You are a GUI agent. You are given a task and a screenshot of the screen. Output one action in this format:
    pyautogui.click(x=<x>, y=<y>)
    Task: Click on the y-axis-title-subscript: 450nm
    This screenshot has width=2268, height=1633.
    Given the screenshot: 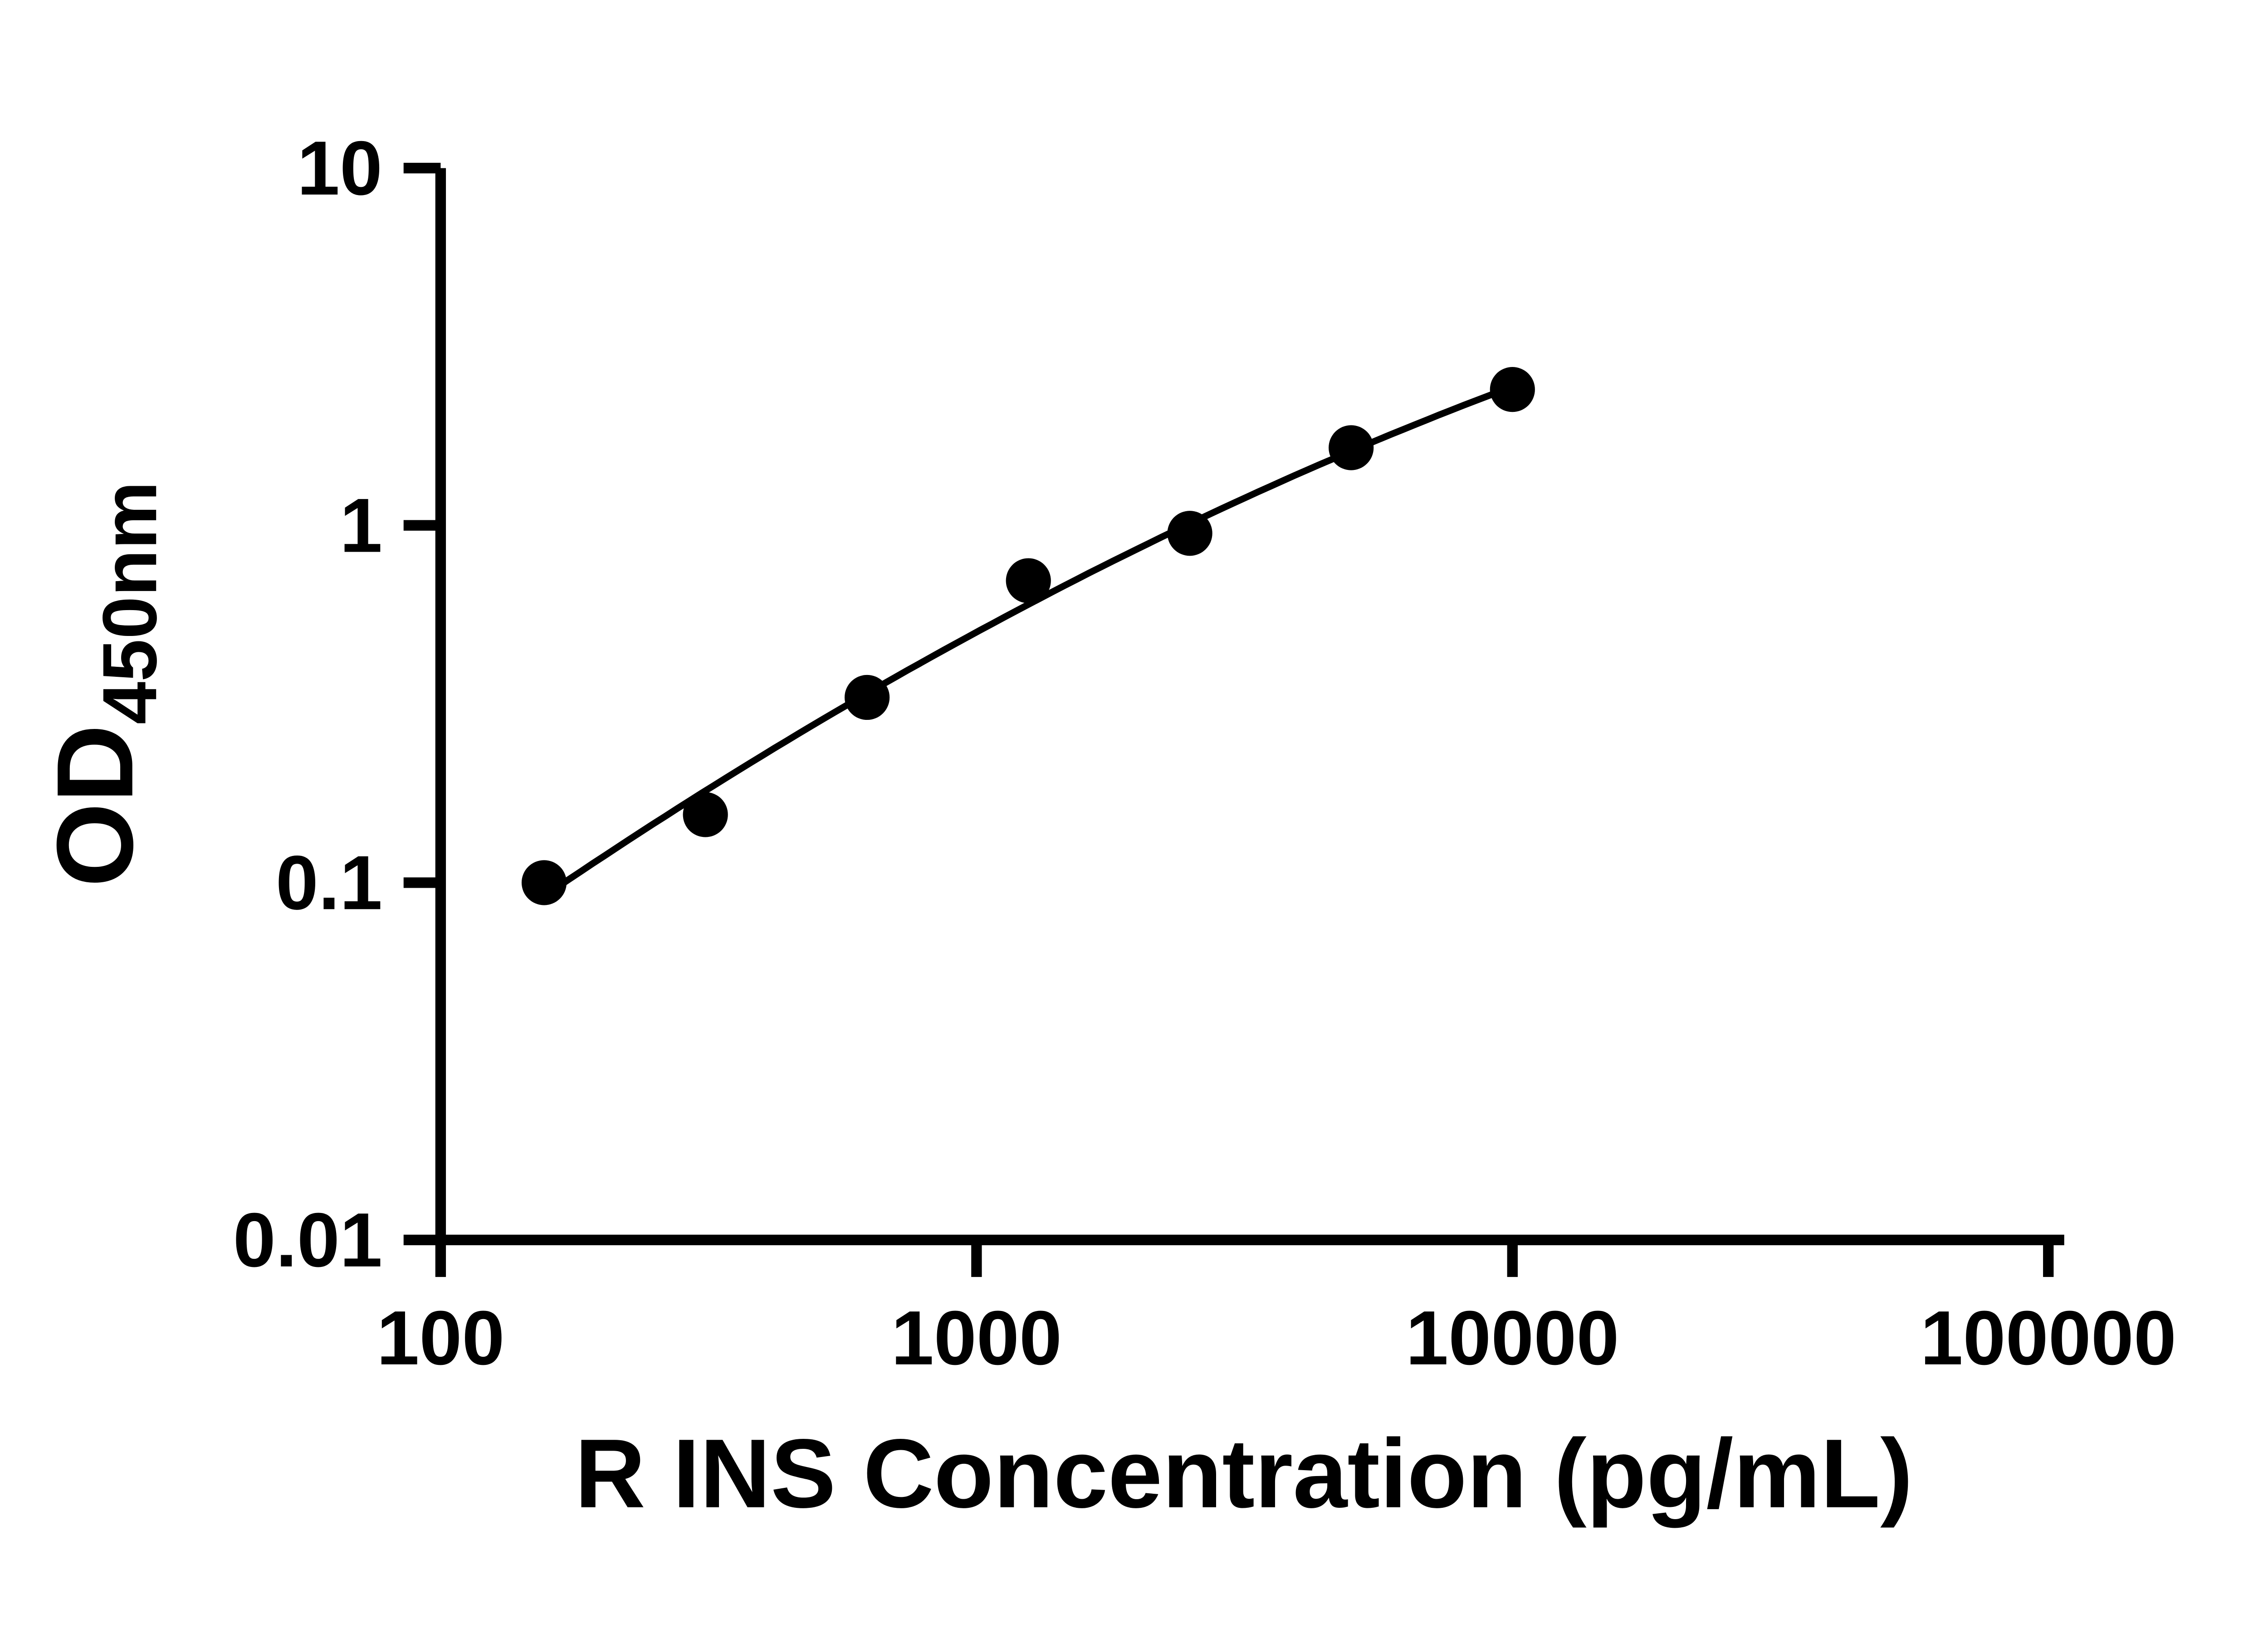 What is the action you would take?
    pyautogui.click(x=130, y=602)
    